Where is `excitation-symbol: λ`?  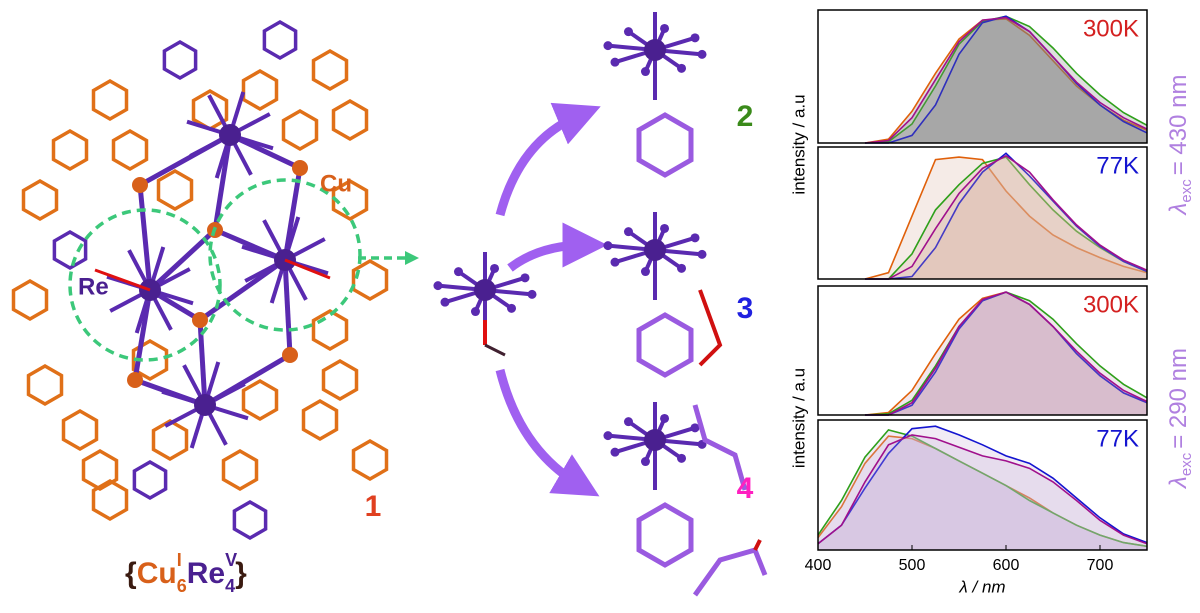 excitation-symbol: λ is located at coordinates (1178, 210).